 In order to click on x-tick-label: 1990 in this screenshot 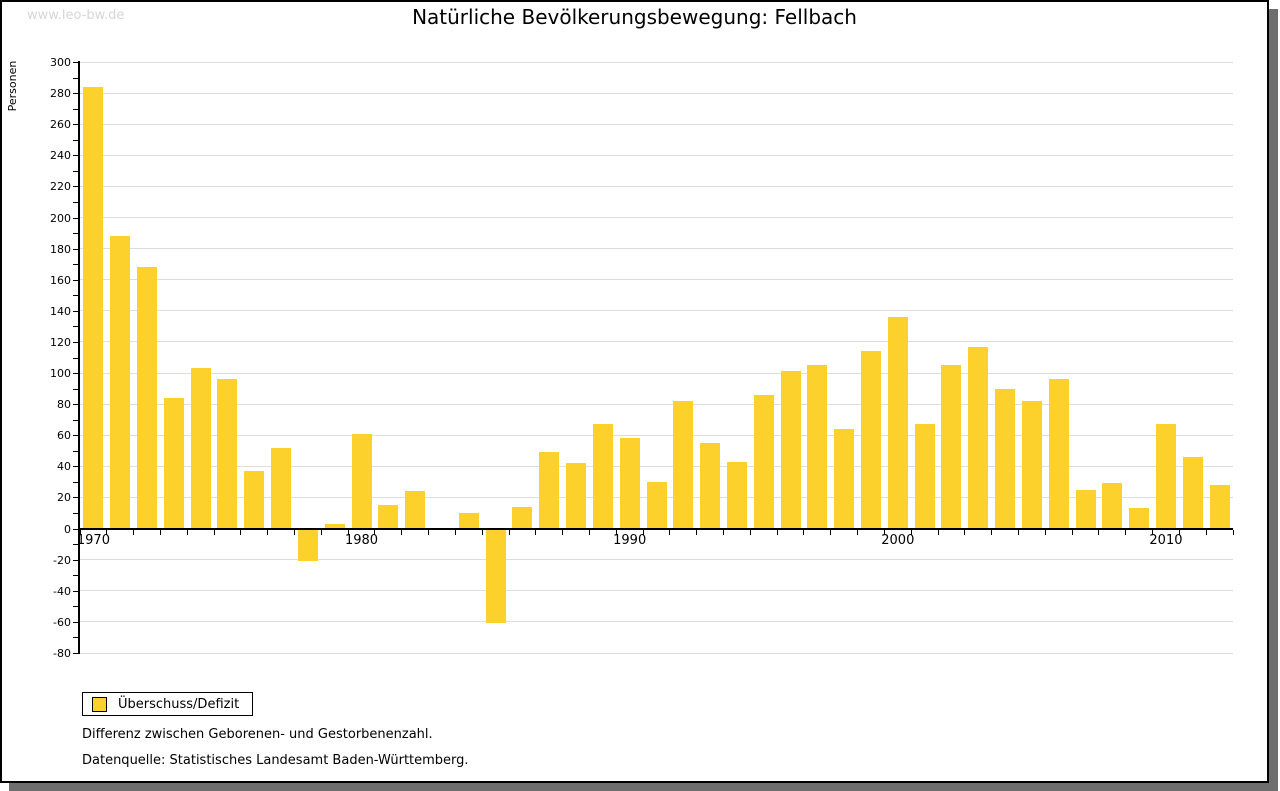, I will do `click(630, 540)`.